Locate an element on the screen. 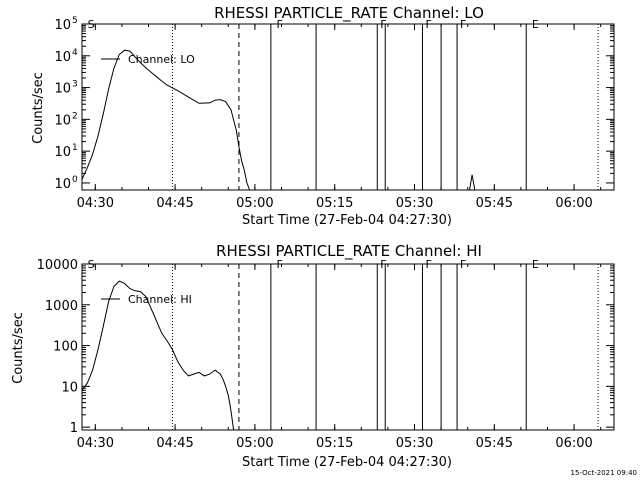 This screenshot has height=480, width=640. top-chart-title: RHESSI PARTICLE_RATE Channel: LO is located at coordinates (349, 13).